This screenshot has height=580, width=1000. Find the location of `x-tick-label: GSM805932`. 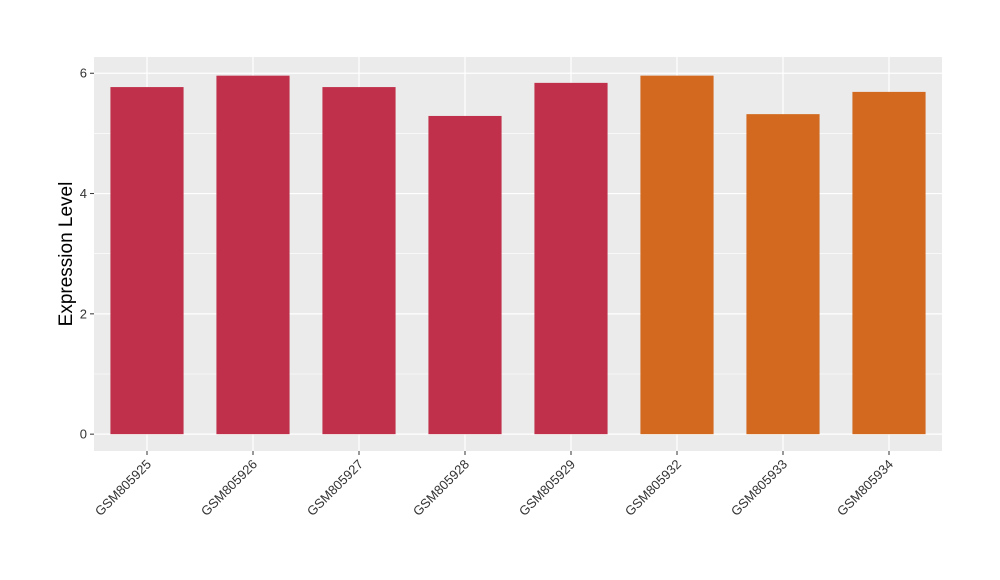

x-tick-label: GSM805932 is located at coordinates (653, 488).